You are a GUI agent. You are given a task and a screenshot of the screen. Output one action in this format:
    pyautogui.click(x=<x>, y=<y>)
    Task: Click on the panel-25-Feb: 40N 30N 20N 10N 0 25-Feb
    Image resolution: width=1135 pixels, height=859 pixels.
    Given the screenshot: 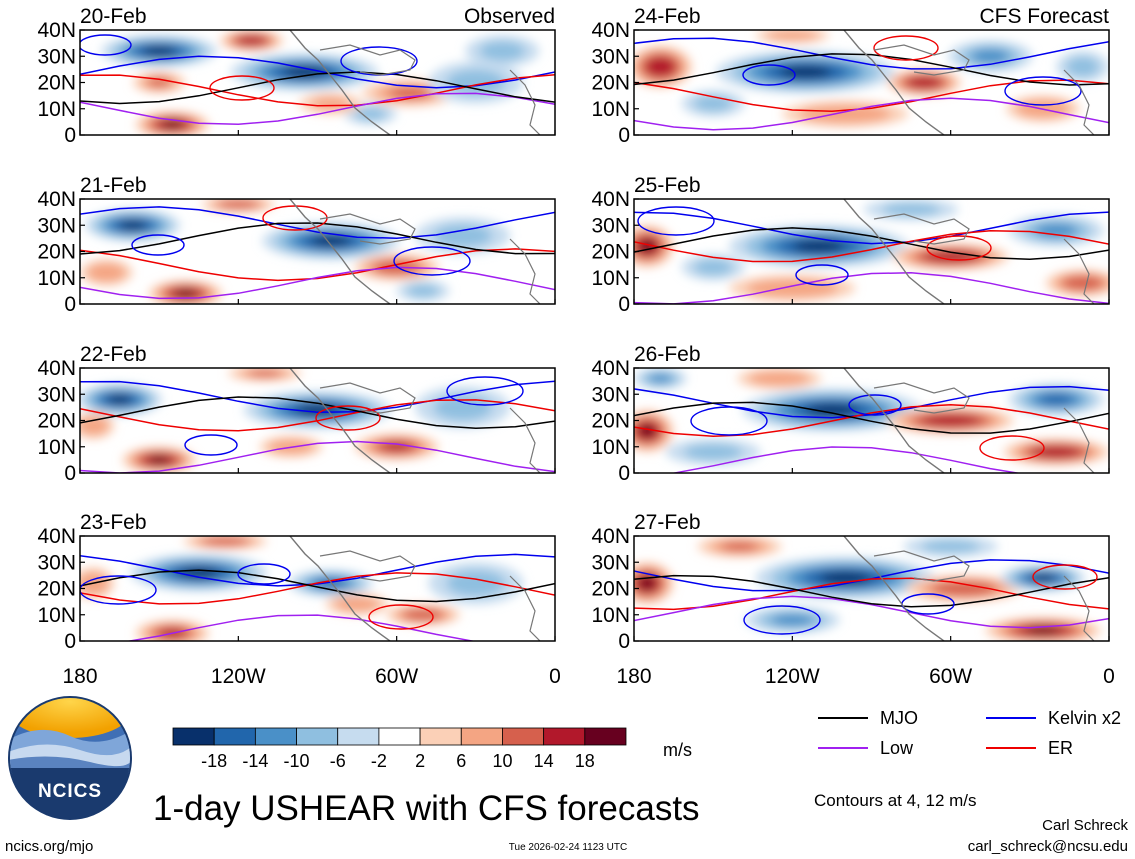 What is the action you would take?
    pyautogui.click(x=850, y=245)
    